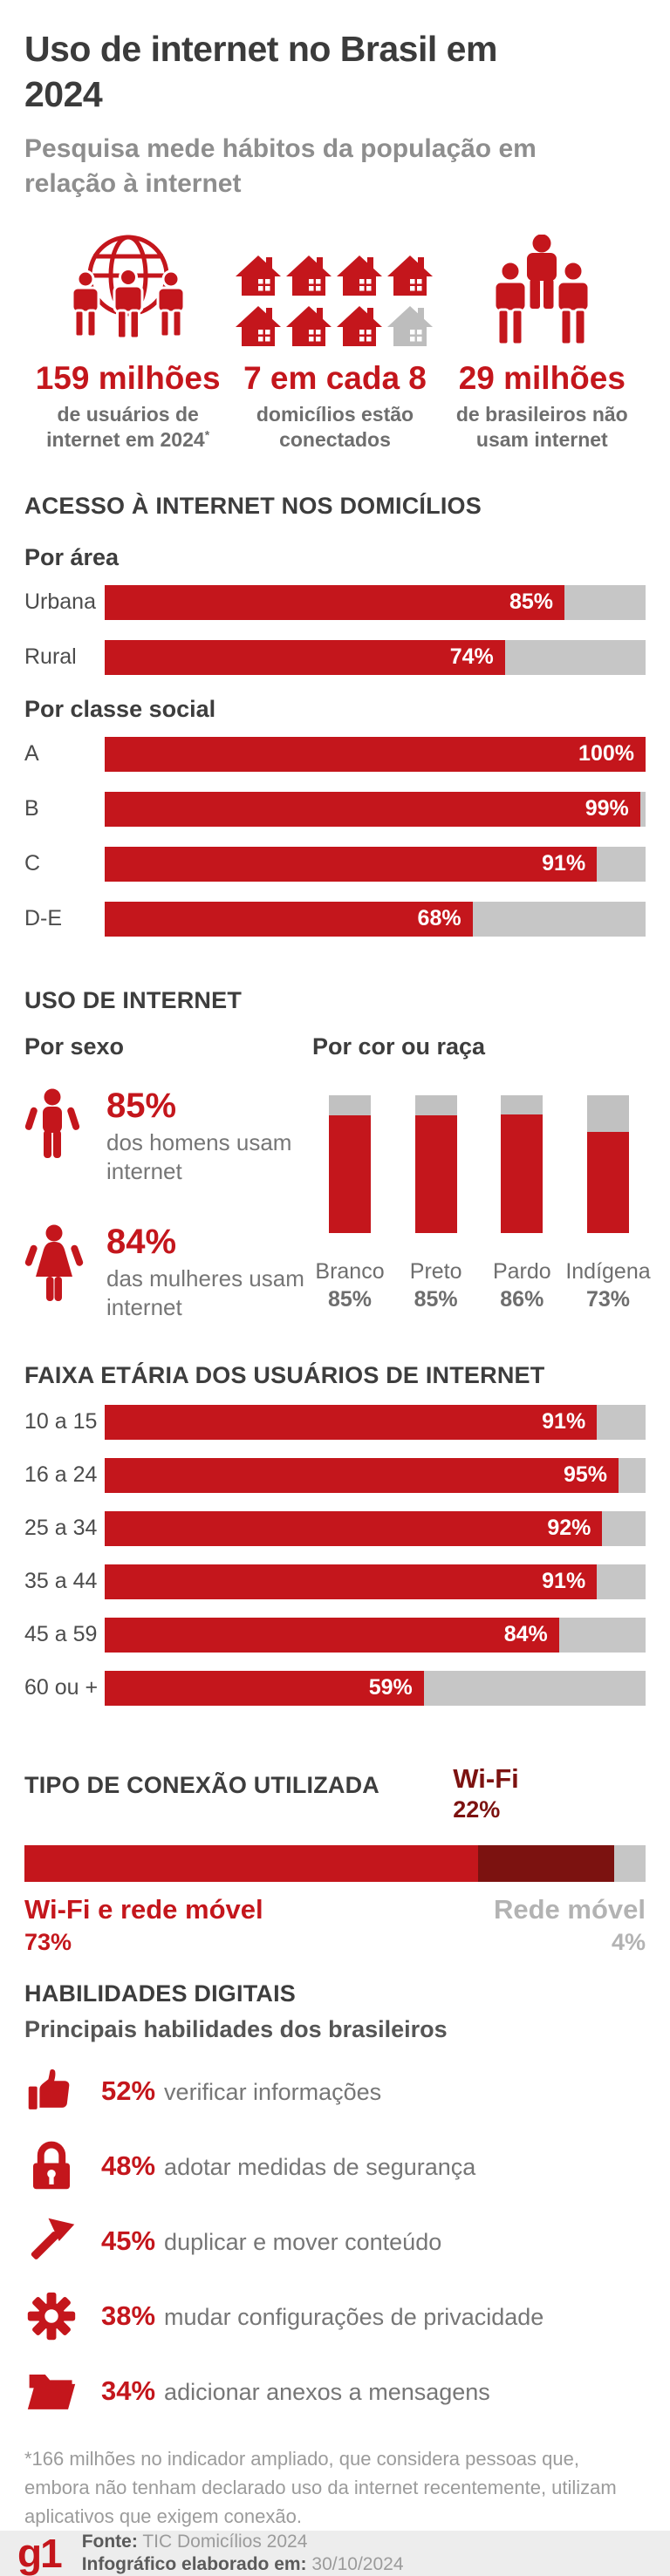 This screenshot has height=2576, width=670. What do you see at coordinates (334, 288) in the screenshot?
I see `connected-houses-icon` at bounding box center [334, 288].